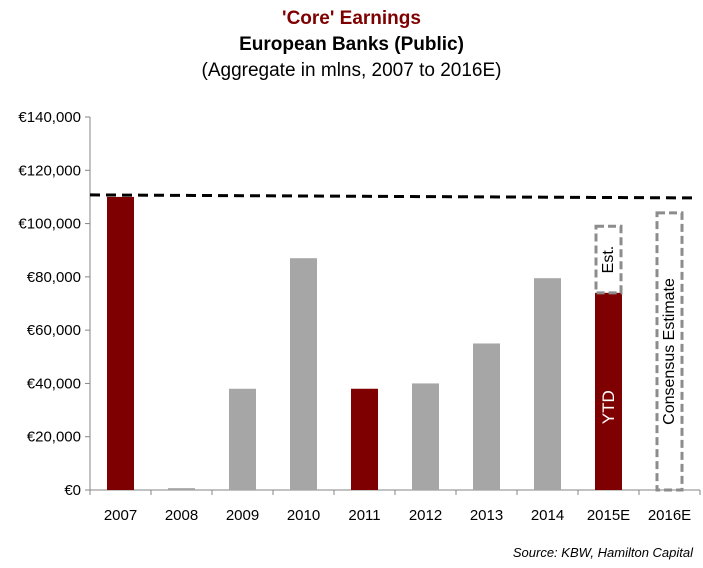 This screenshot has width=703, height=568. I want to click on chart-subtitle-2: (Aggregate in mlns, 2007 to 2016E), so click(351, 70).